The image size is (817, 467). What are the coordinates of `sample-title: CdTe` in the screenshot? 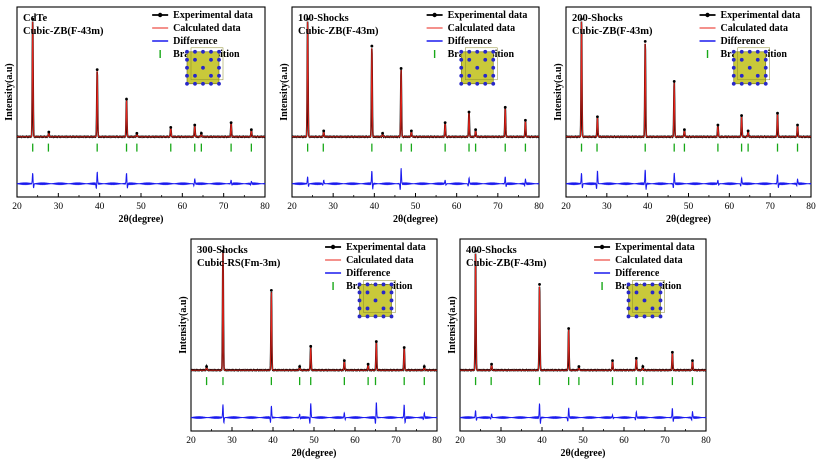 It's located at (35, 18).